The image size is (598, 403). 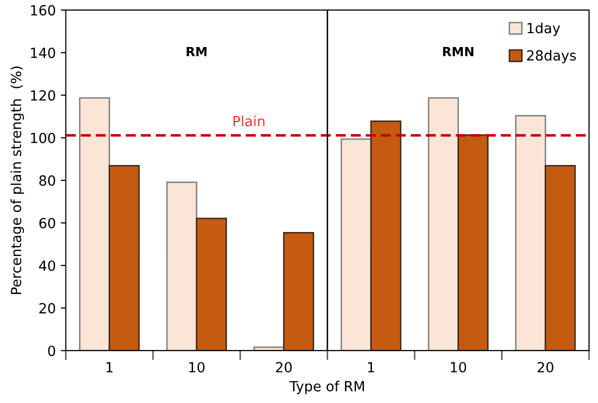 I want to click on annotation: RMN, so click(x=458, y=51).